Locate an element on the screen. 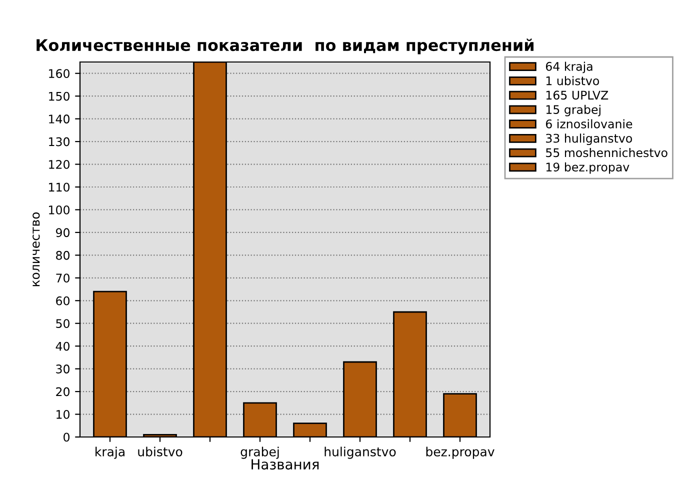 Image resolution: width=694 pixels, height=489 pixels. x-axis-title: Названия is located at coordinates (285, 464).